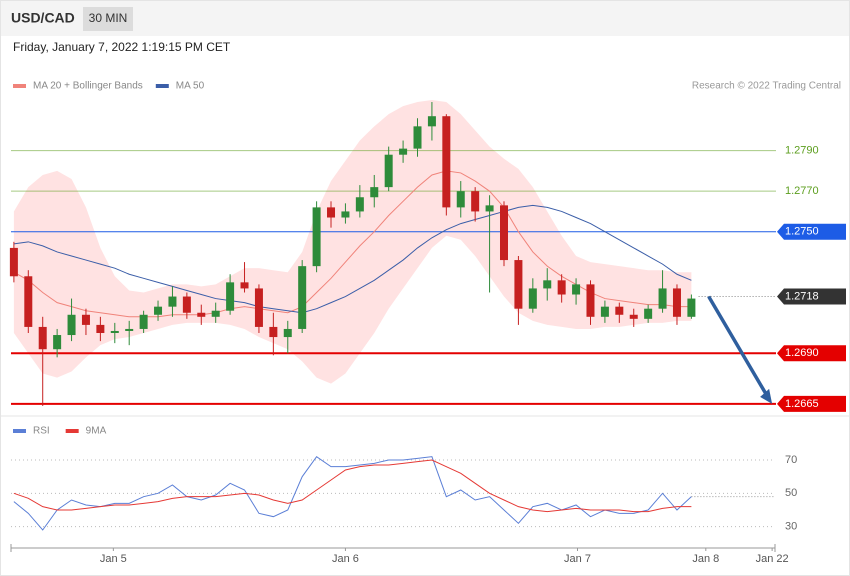  I want to click on projection-arrow, so click(738, 346).